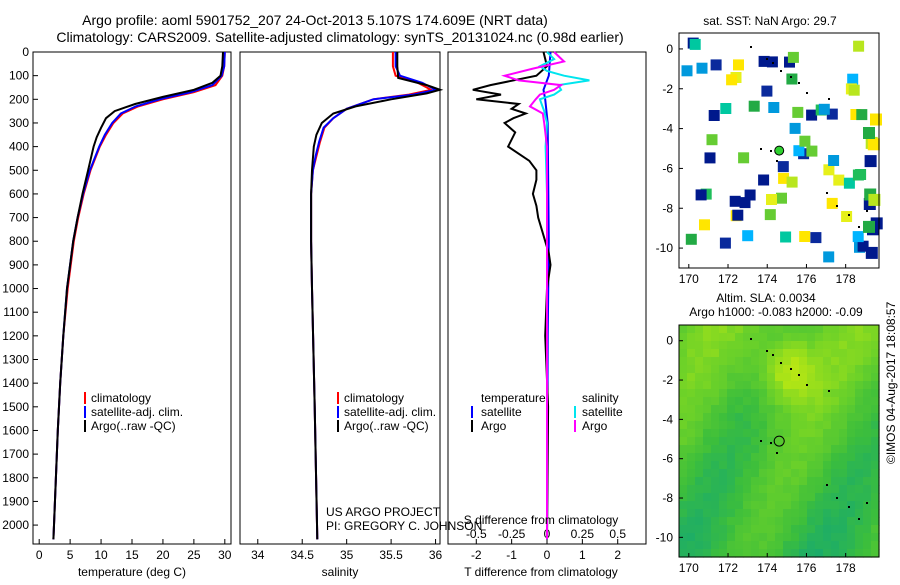 Image resolution: width=900 pixels, height=585 pixels. Describe the element at coordinates (667, 129) in the screenshot. I see `map-ytick-label: -4` at that location.